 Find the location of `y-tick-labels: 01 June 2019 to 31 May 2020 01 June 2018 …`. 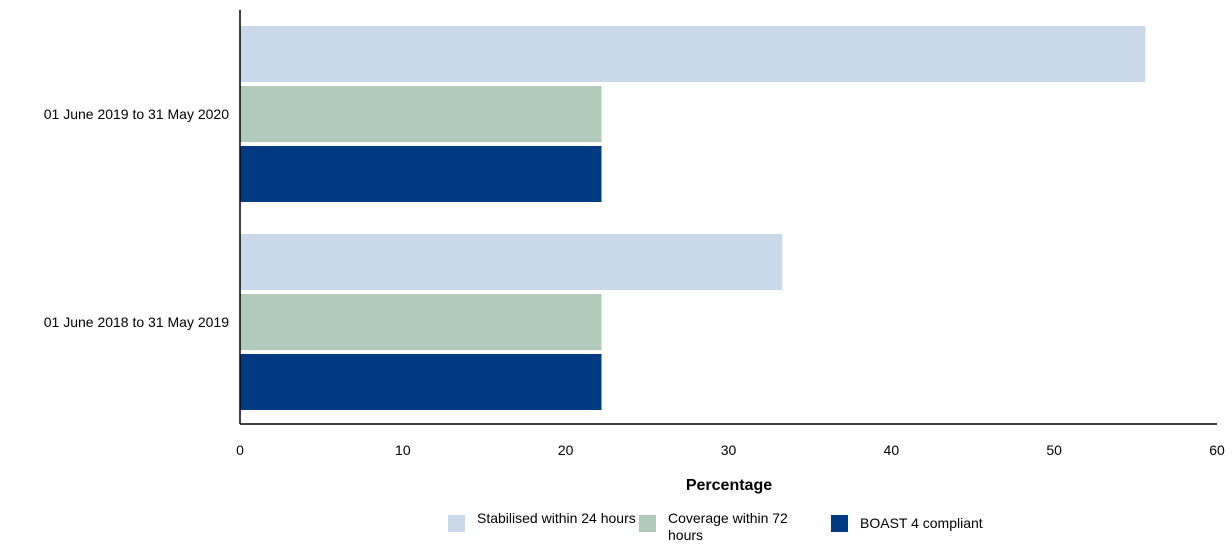

y-tick-labels: 01 June 2019 to 31 May 2020 01 June 2018 … is located at coordinates (136, 218).